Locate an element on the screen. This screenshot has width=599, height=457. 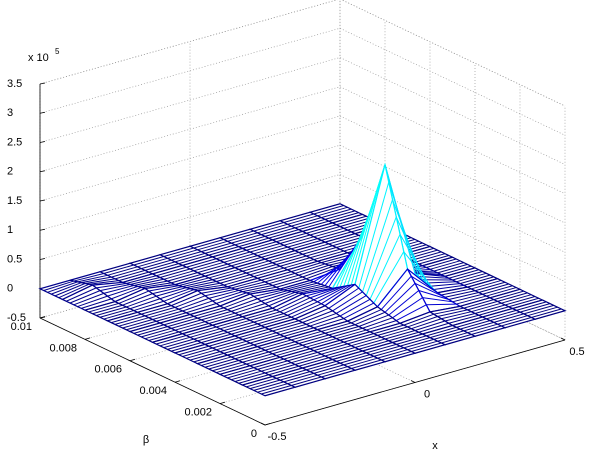
y-tick-label: 0.01 is located at coordinates (21, 327).